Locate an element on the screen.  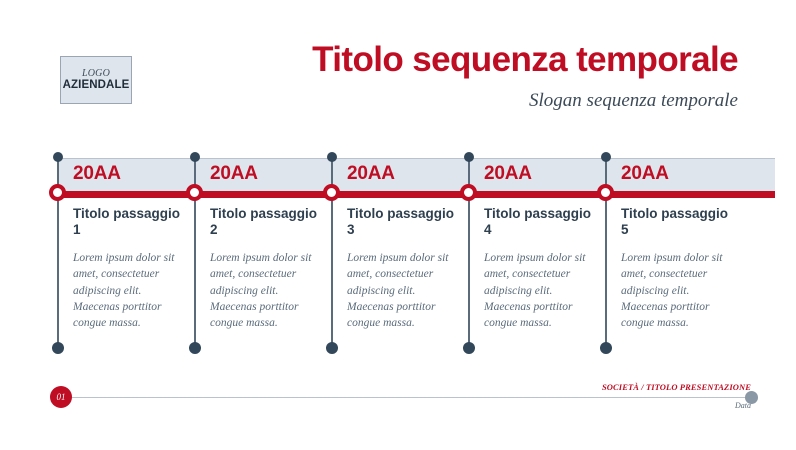
timeline-year-band is located at coordinates (416, 176).